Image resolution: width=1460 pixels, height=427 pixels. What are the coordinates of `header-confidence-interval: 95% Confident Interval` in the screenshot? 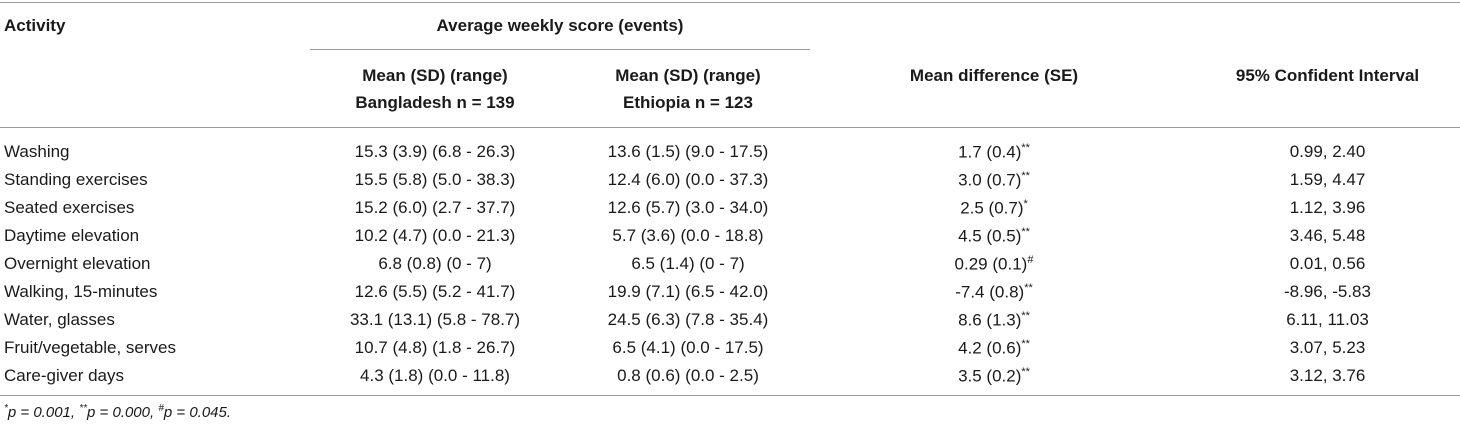 It's located at (1327, 75).